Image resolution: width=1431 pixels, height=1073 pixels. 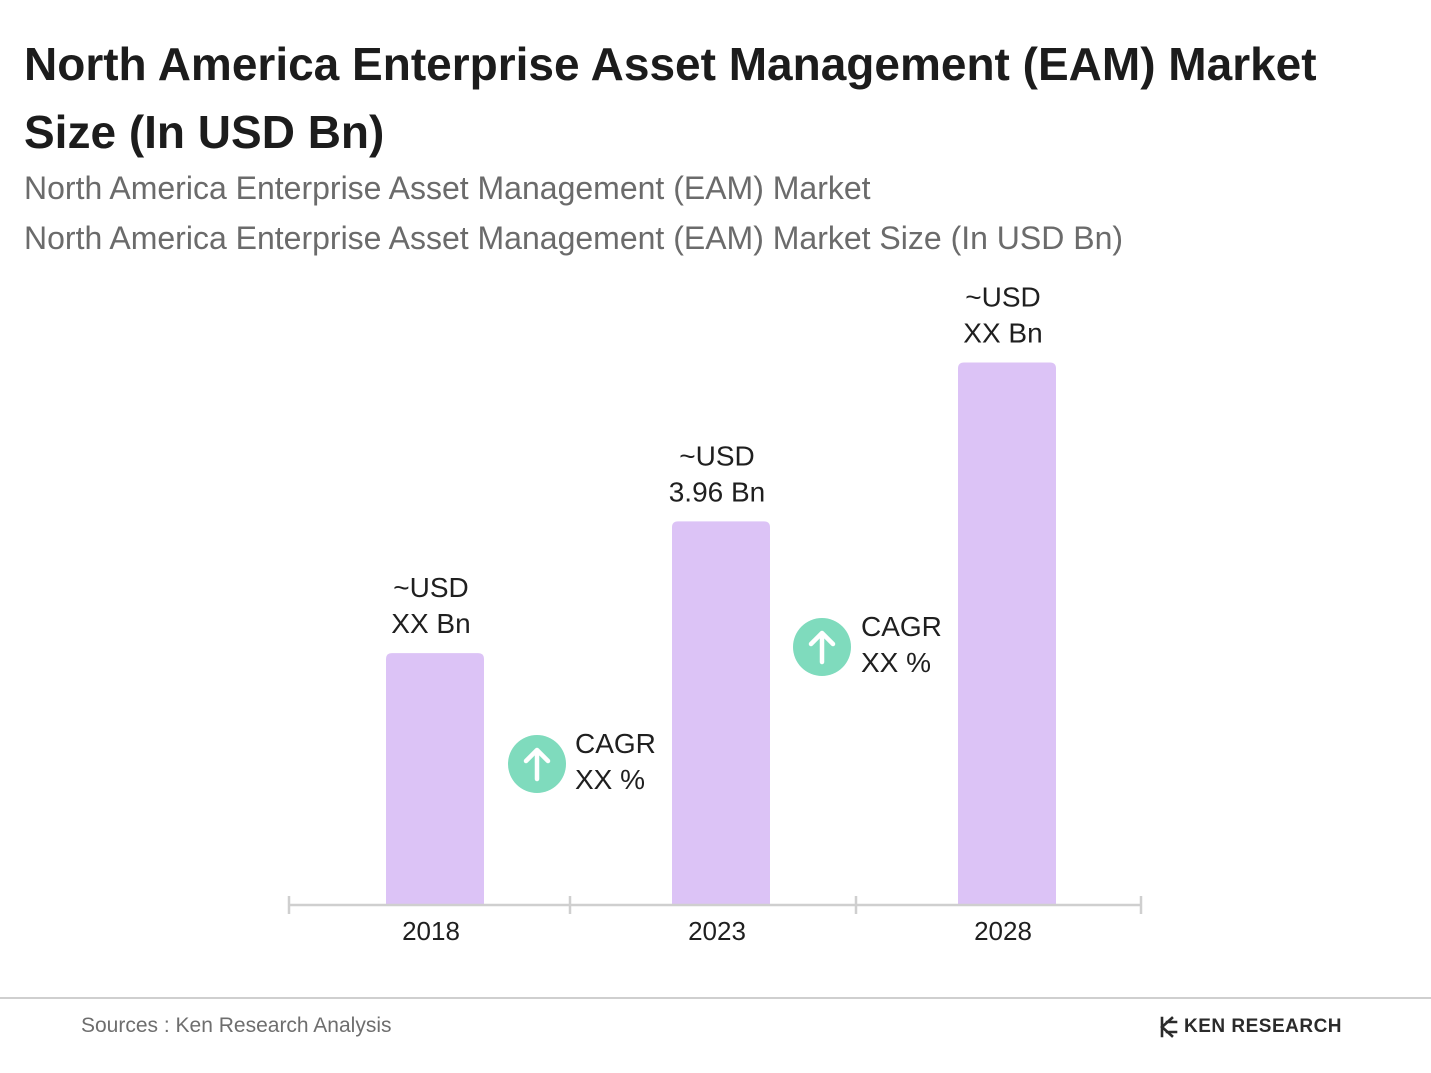 I want to click on cagr-label-1: CAGR, so click(x=615, y=743).